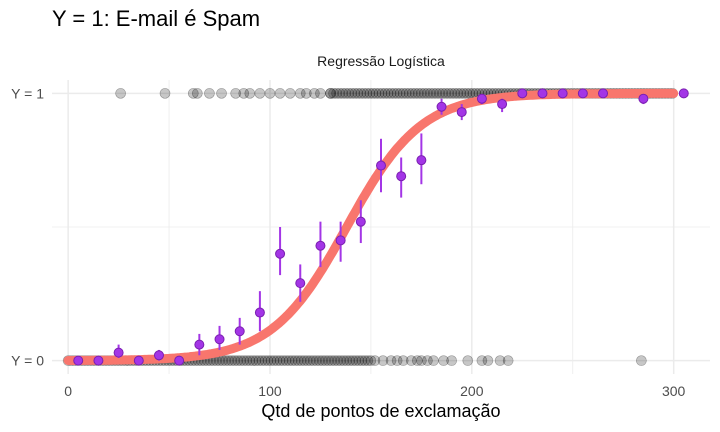  I want to click on x-tick-label: 300, so click(674, 391).